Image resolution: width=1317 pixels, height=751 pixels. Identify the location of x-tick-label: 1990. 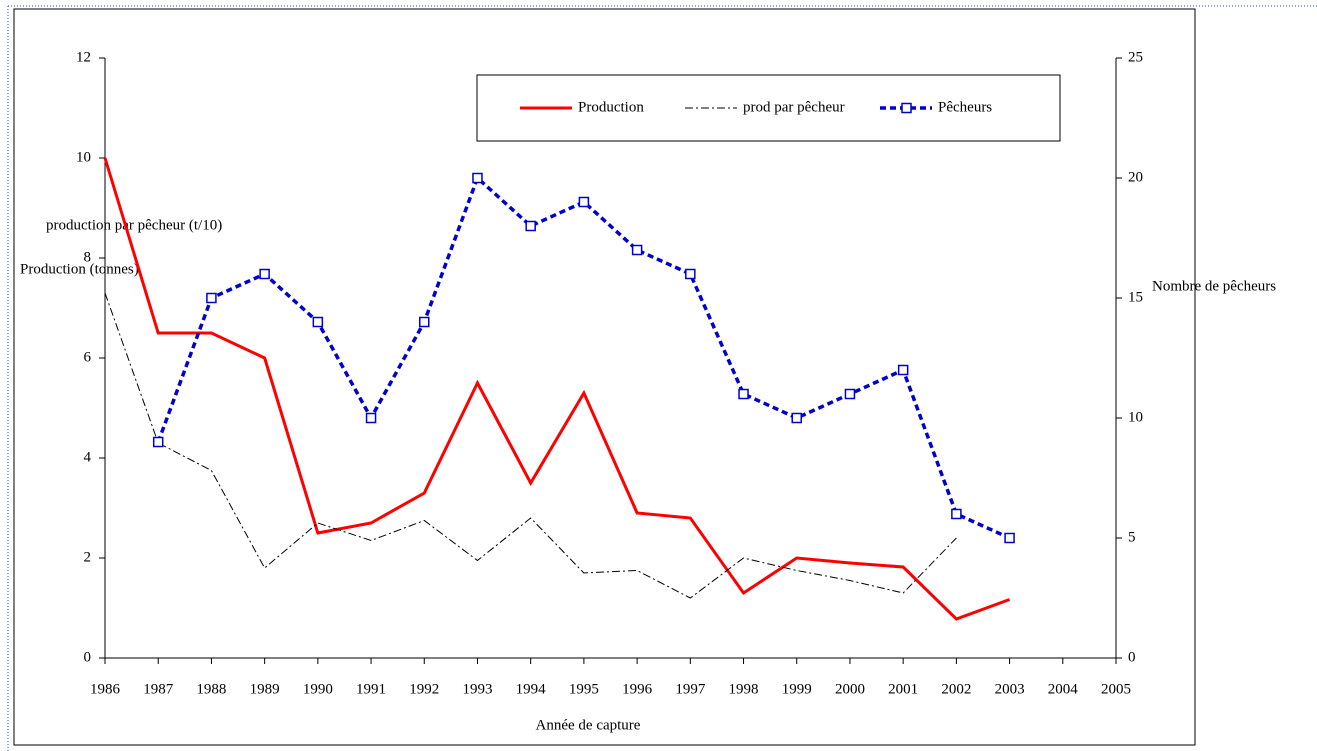
(318, 689).